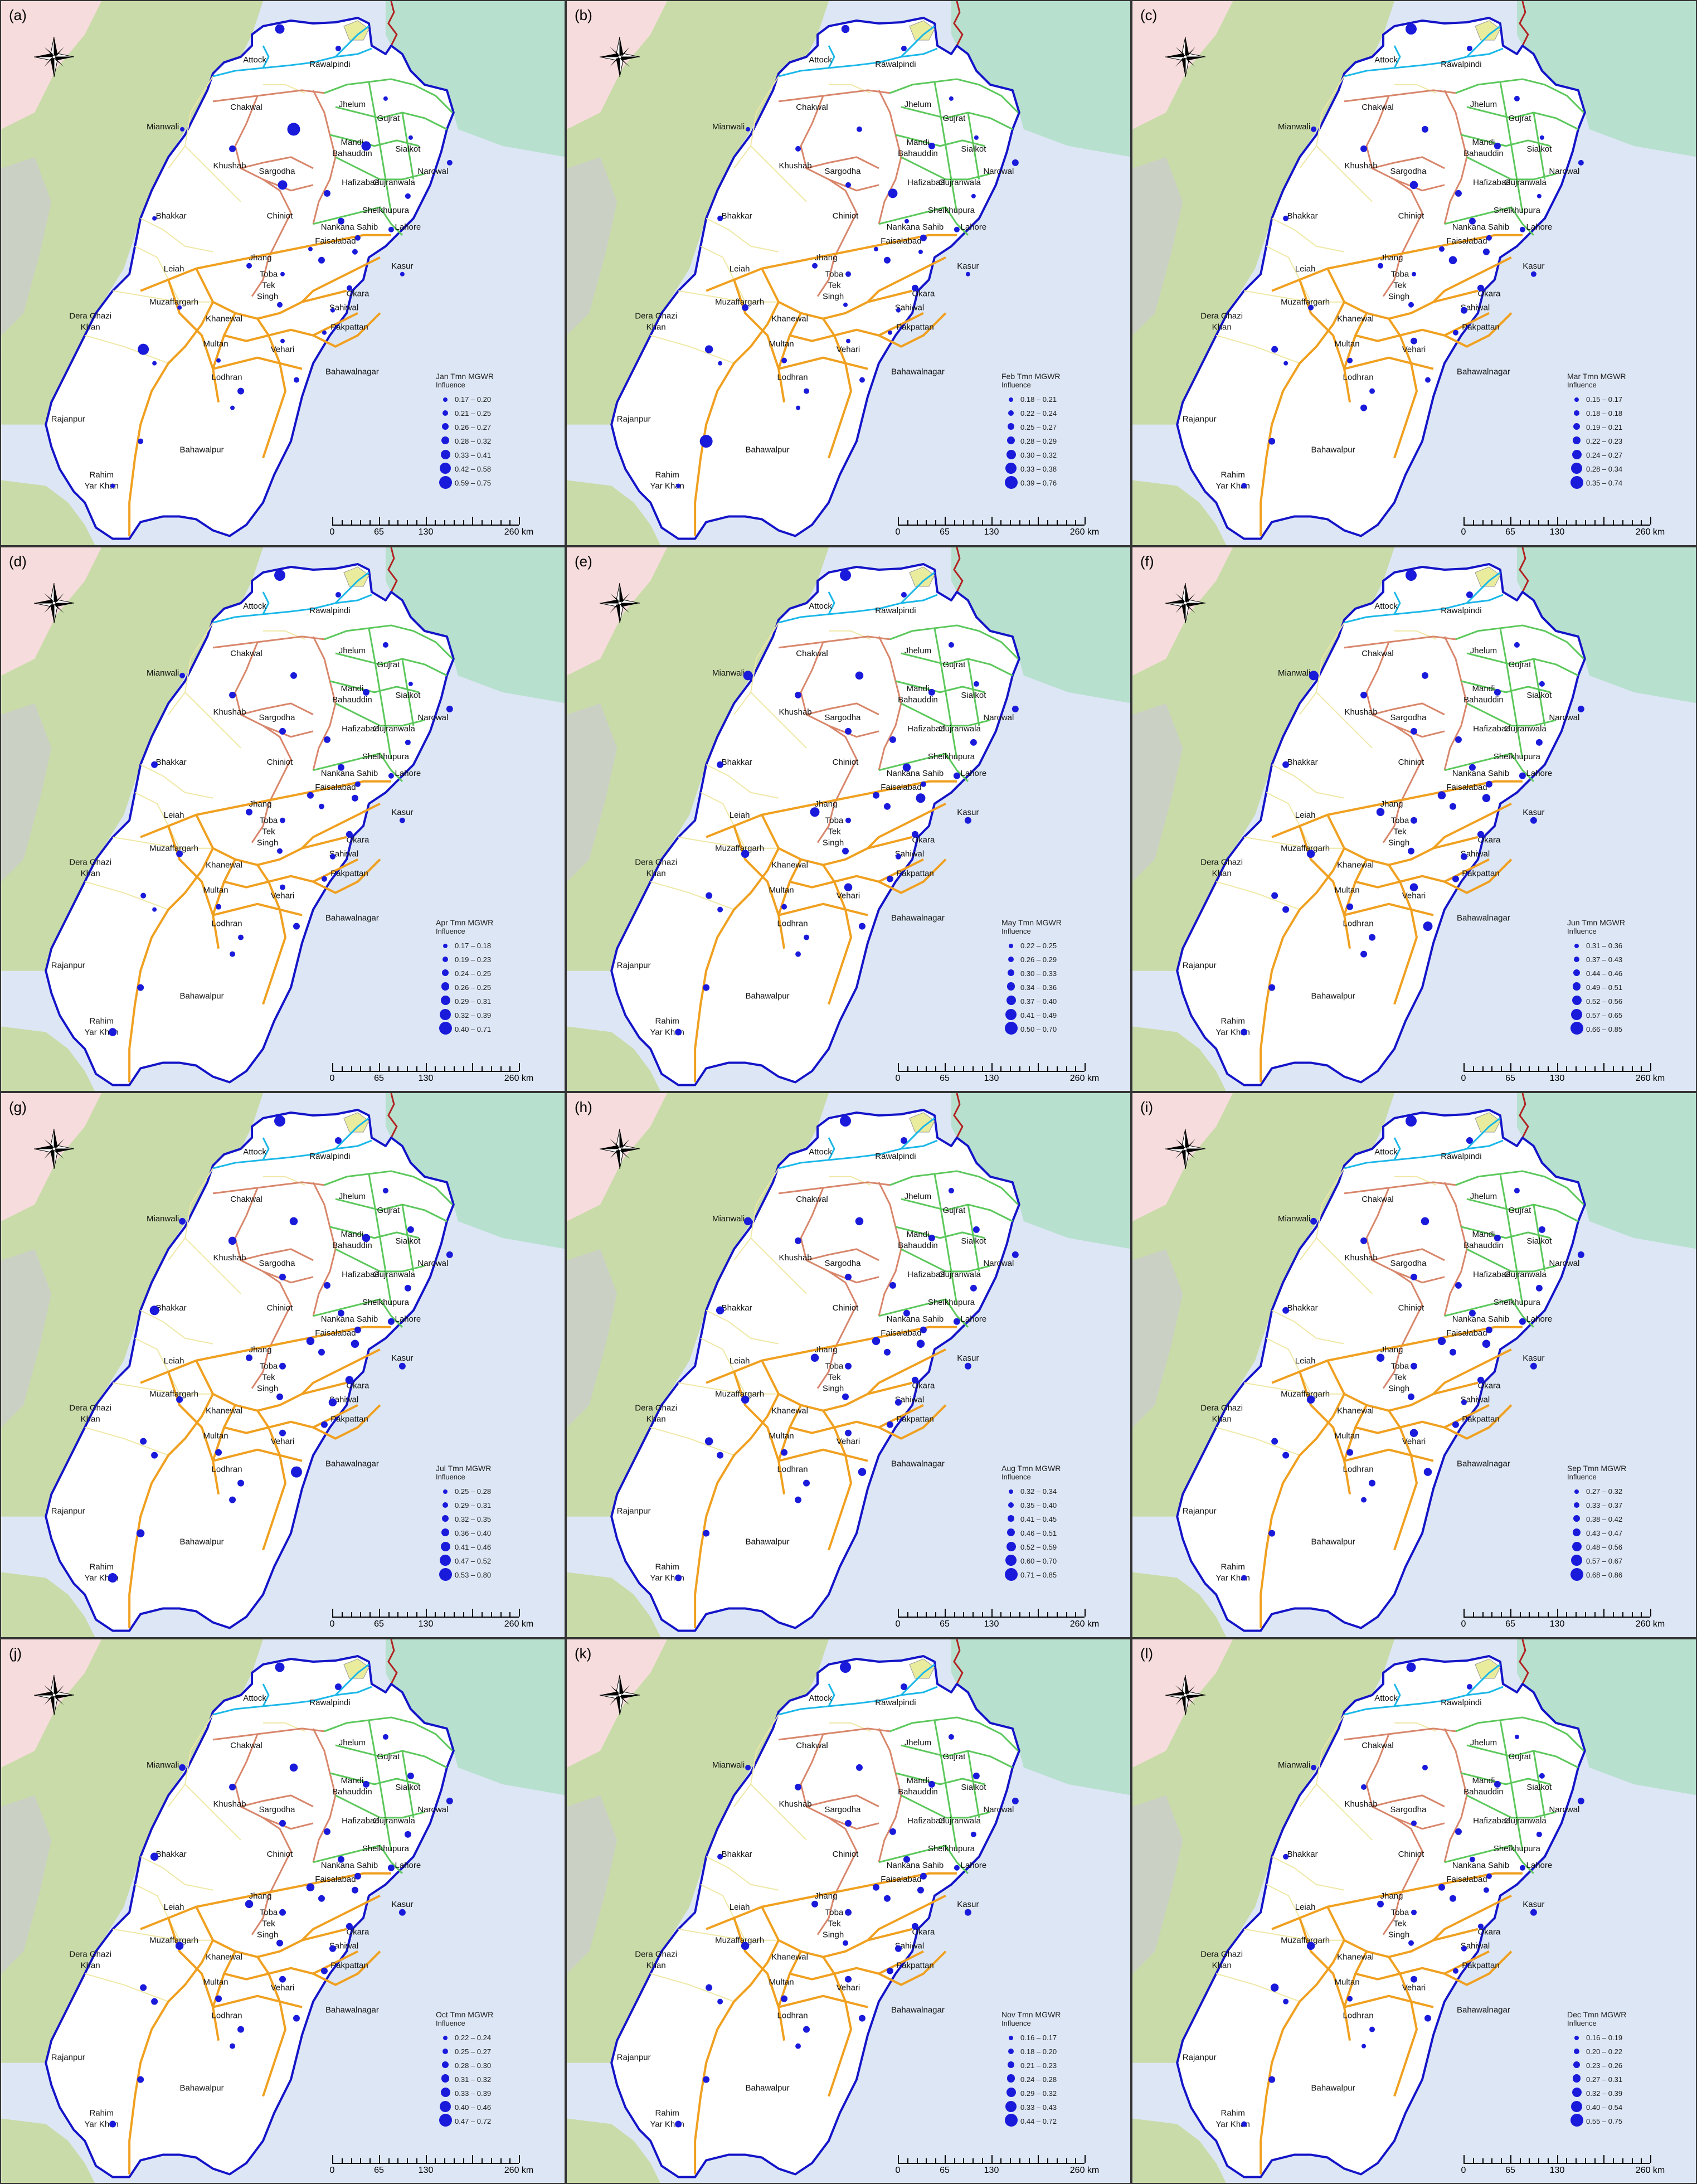 Image resolution: width=1697 pixels, height=2184 pixels. What do you see at coordinates (450, 2022) in the screenshot?
I see `legend-subtitle: Influence` at bounding box center [450, 2022].